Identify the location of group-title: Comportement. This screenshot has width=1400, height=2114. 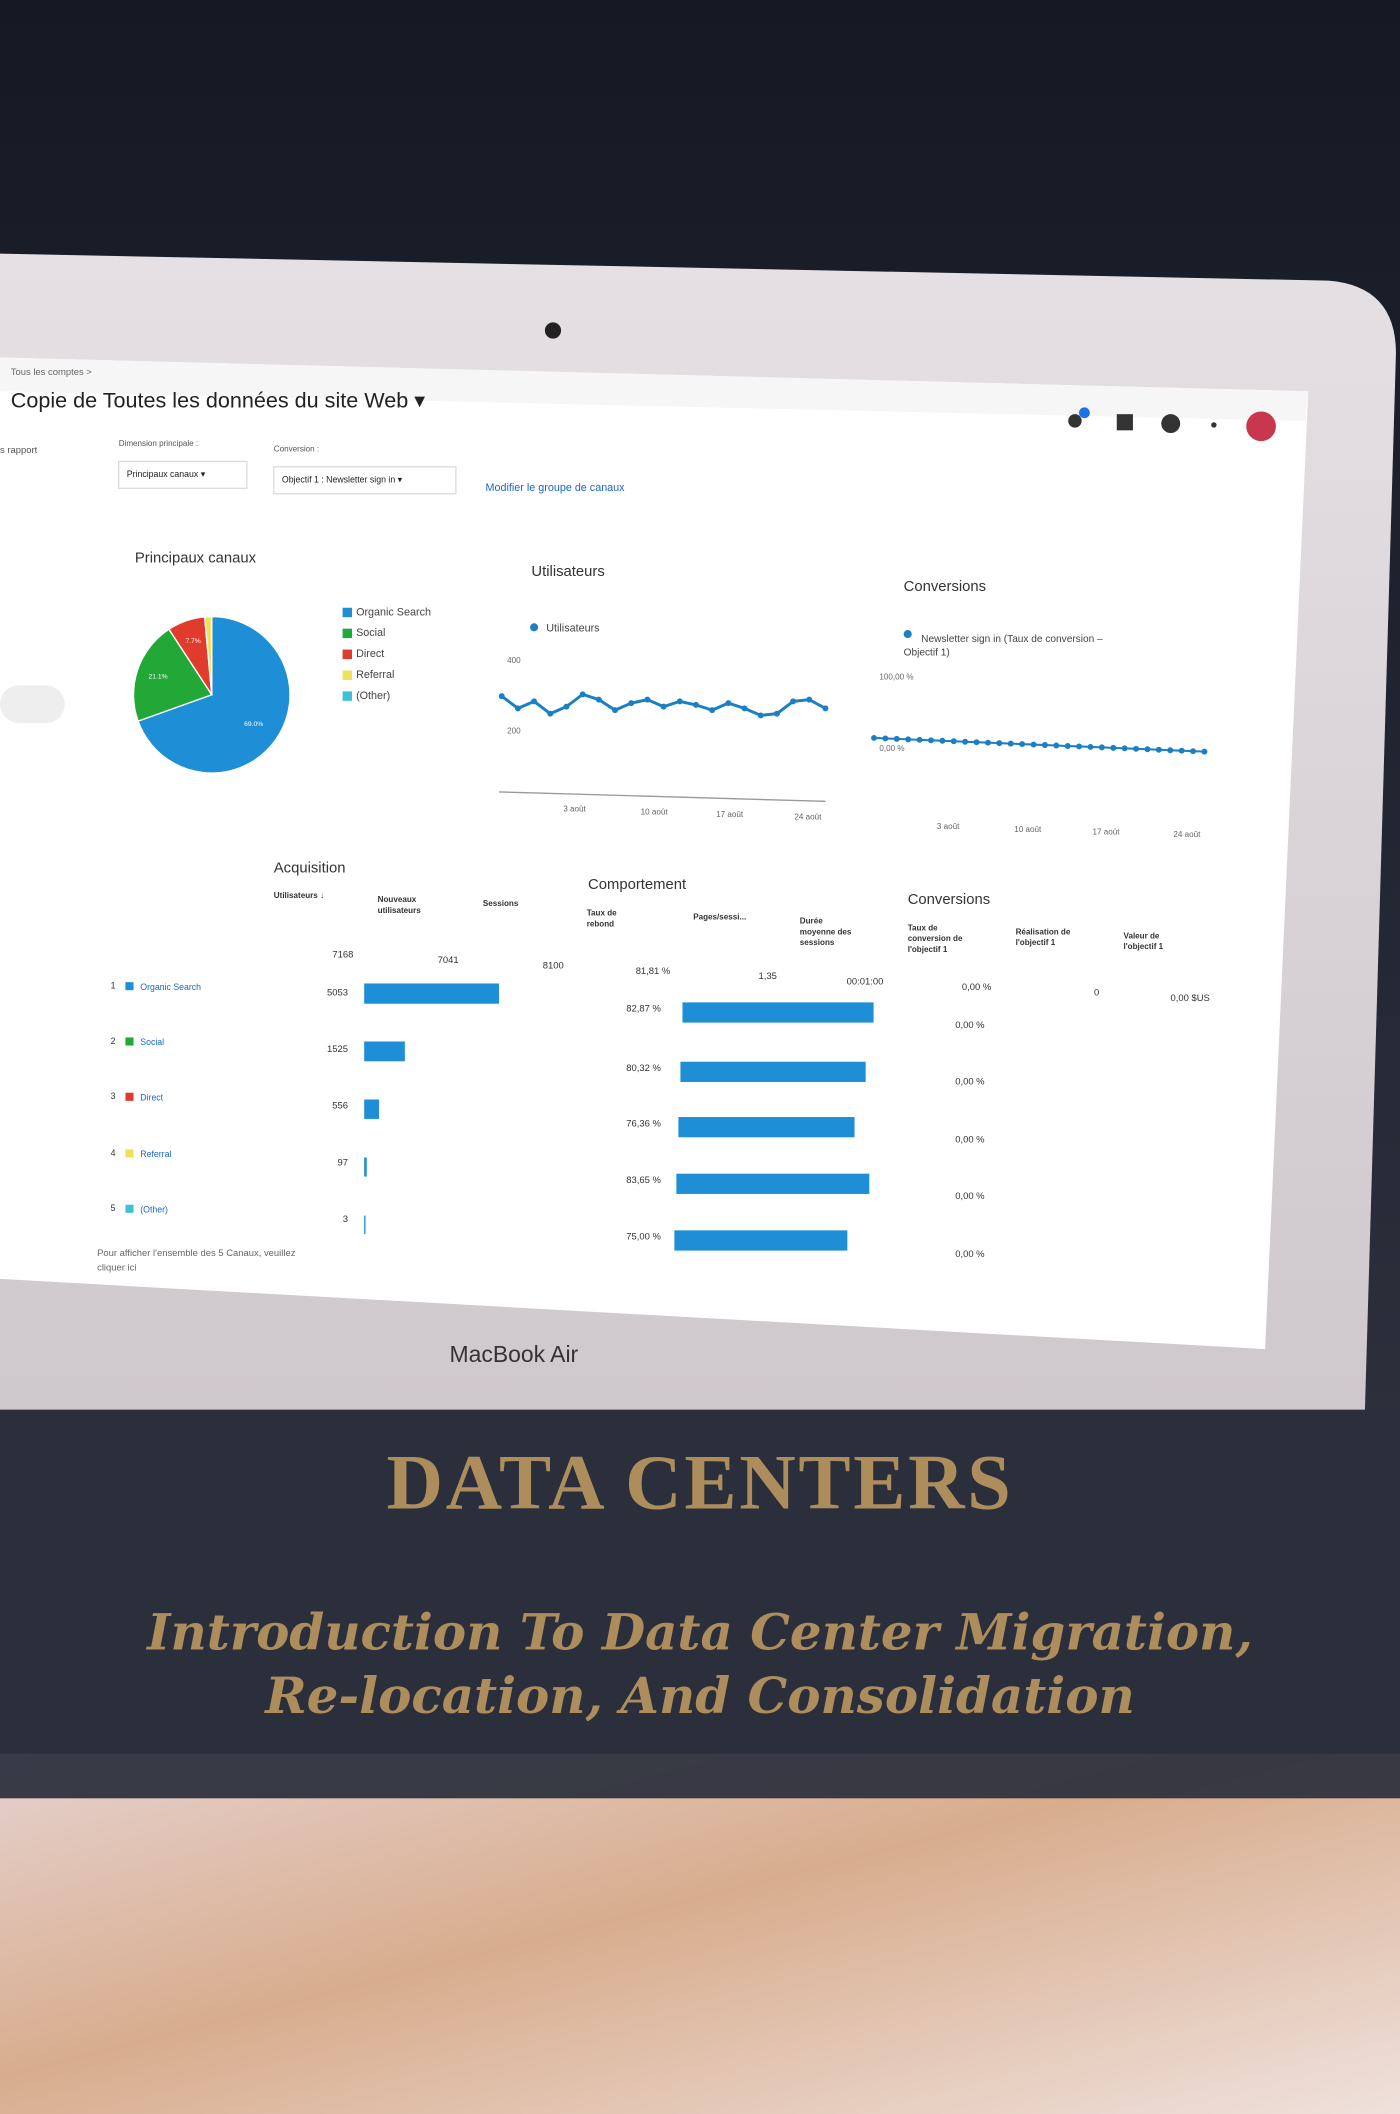
(637, 885).